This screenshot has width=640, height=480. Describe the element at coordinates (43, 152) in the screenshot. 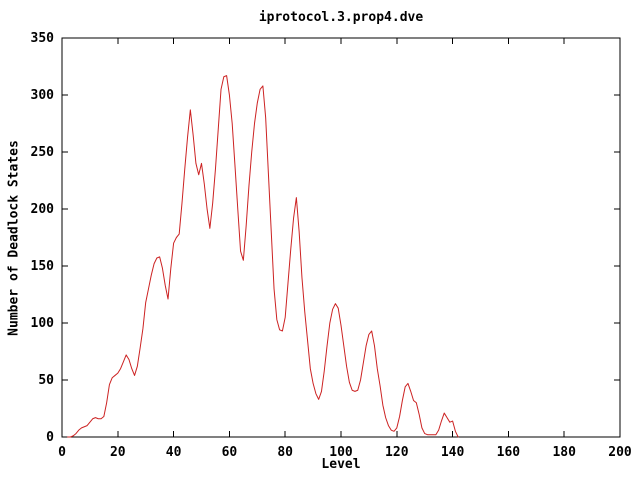

I see `y-tick-label: 250` at that location.